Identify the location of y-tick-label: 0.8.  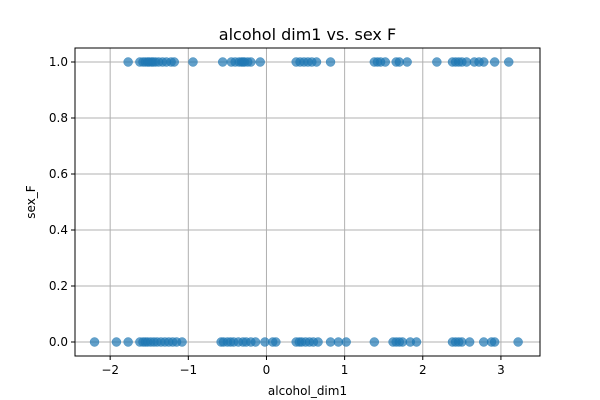
(58, 118).